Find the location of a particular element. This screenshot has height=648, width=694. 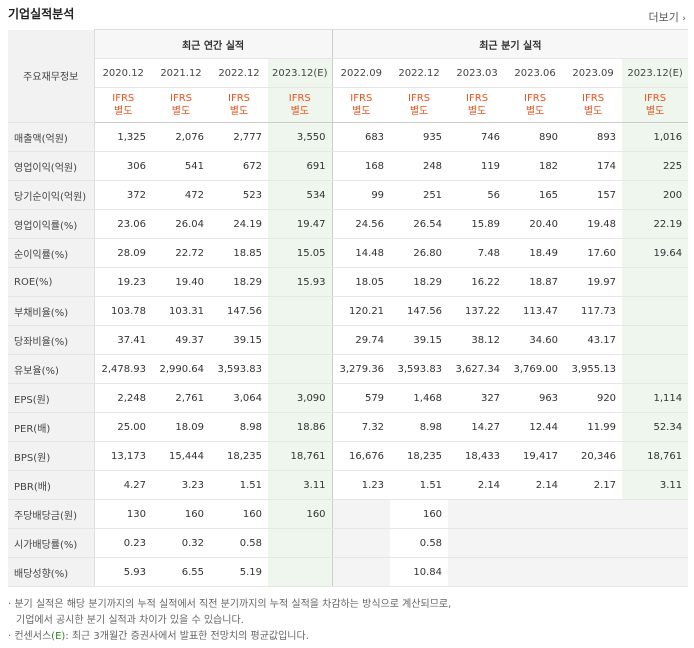

table-cell: 3,769.00 is located at coordinates (535, 369).